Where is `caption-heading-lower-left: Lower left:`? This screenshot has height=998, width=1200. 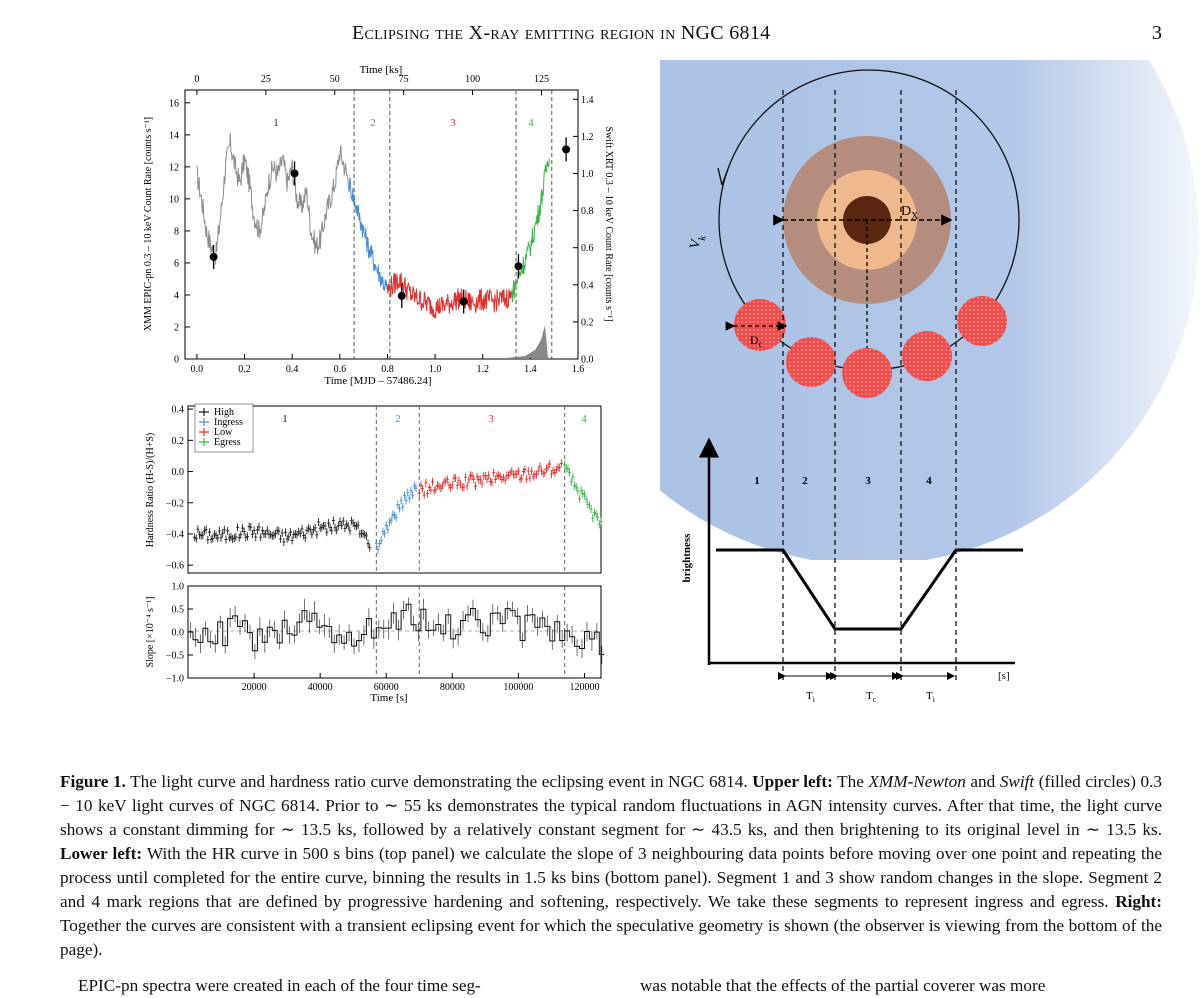 caption-heading-lower-left: Lower left: is located at coordinates (101, 853).